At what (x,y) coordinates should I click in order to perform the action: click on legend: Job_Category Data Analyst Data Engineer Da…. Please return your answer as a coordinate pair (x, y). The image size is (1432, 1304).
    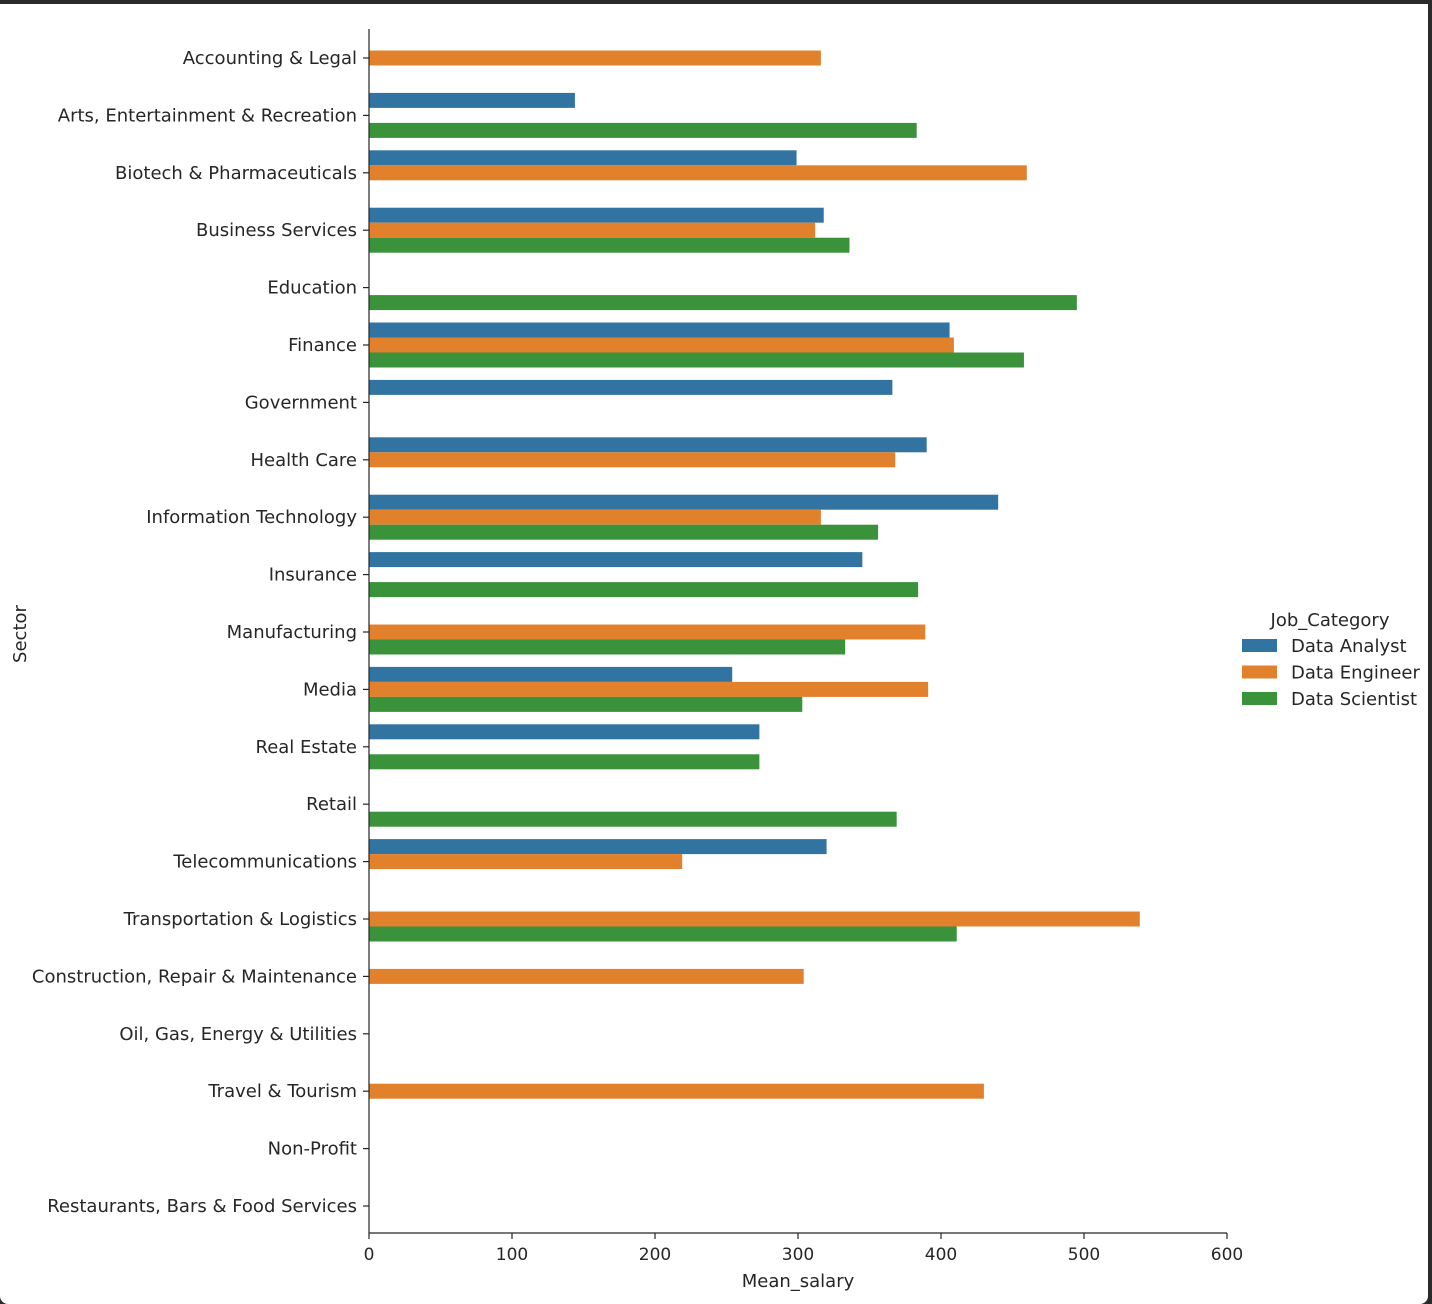
    Looking at the image, I should click on (1331, 660).